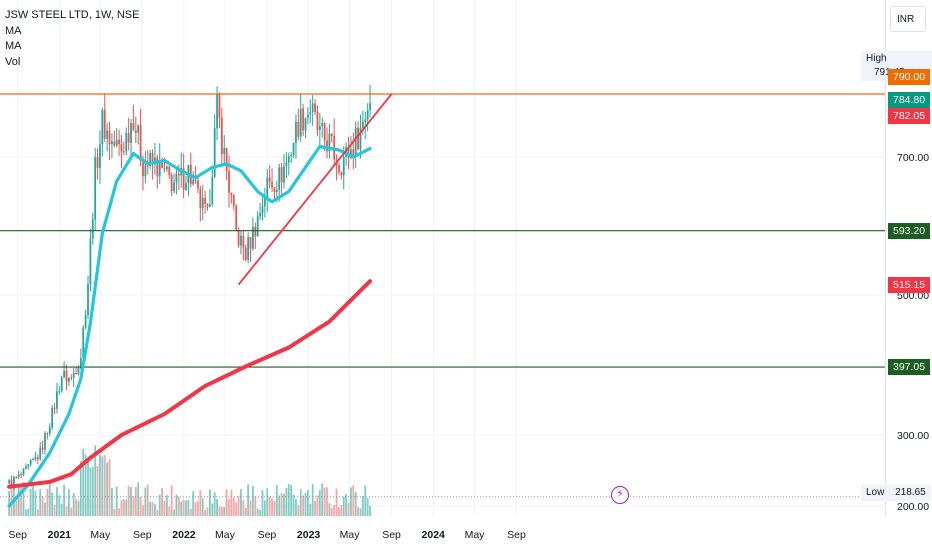 This screenshot has height=550, width=932. What do you see at coordinates (184, 535) in the screenshot?
I see `time-tick-label: 2022` at bounding box center [184, 535].